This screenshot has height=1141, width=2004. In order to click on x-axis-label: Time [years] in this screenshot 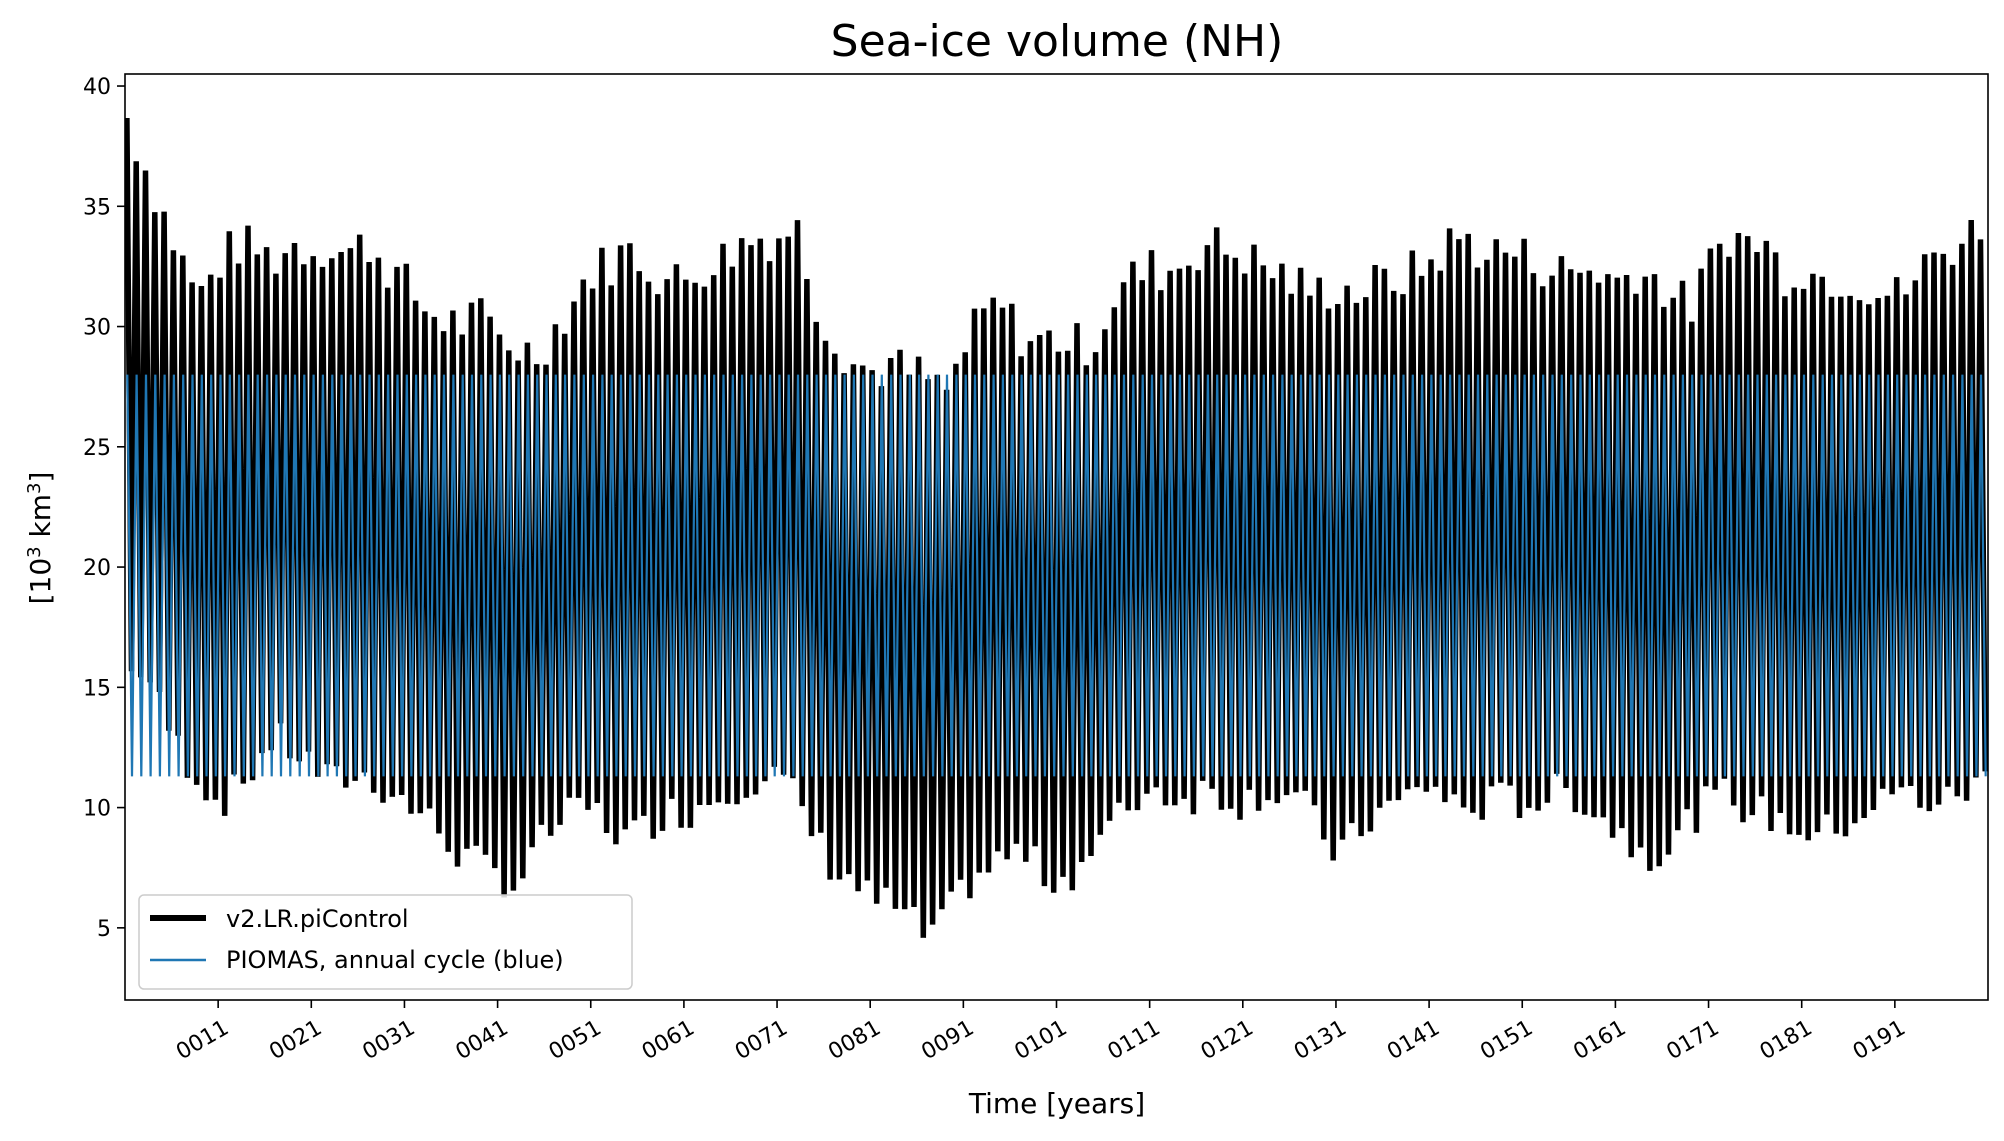, I will do `click(1056, 1103)`.